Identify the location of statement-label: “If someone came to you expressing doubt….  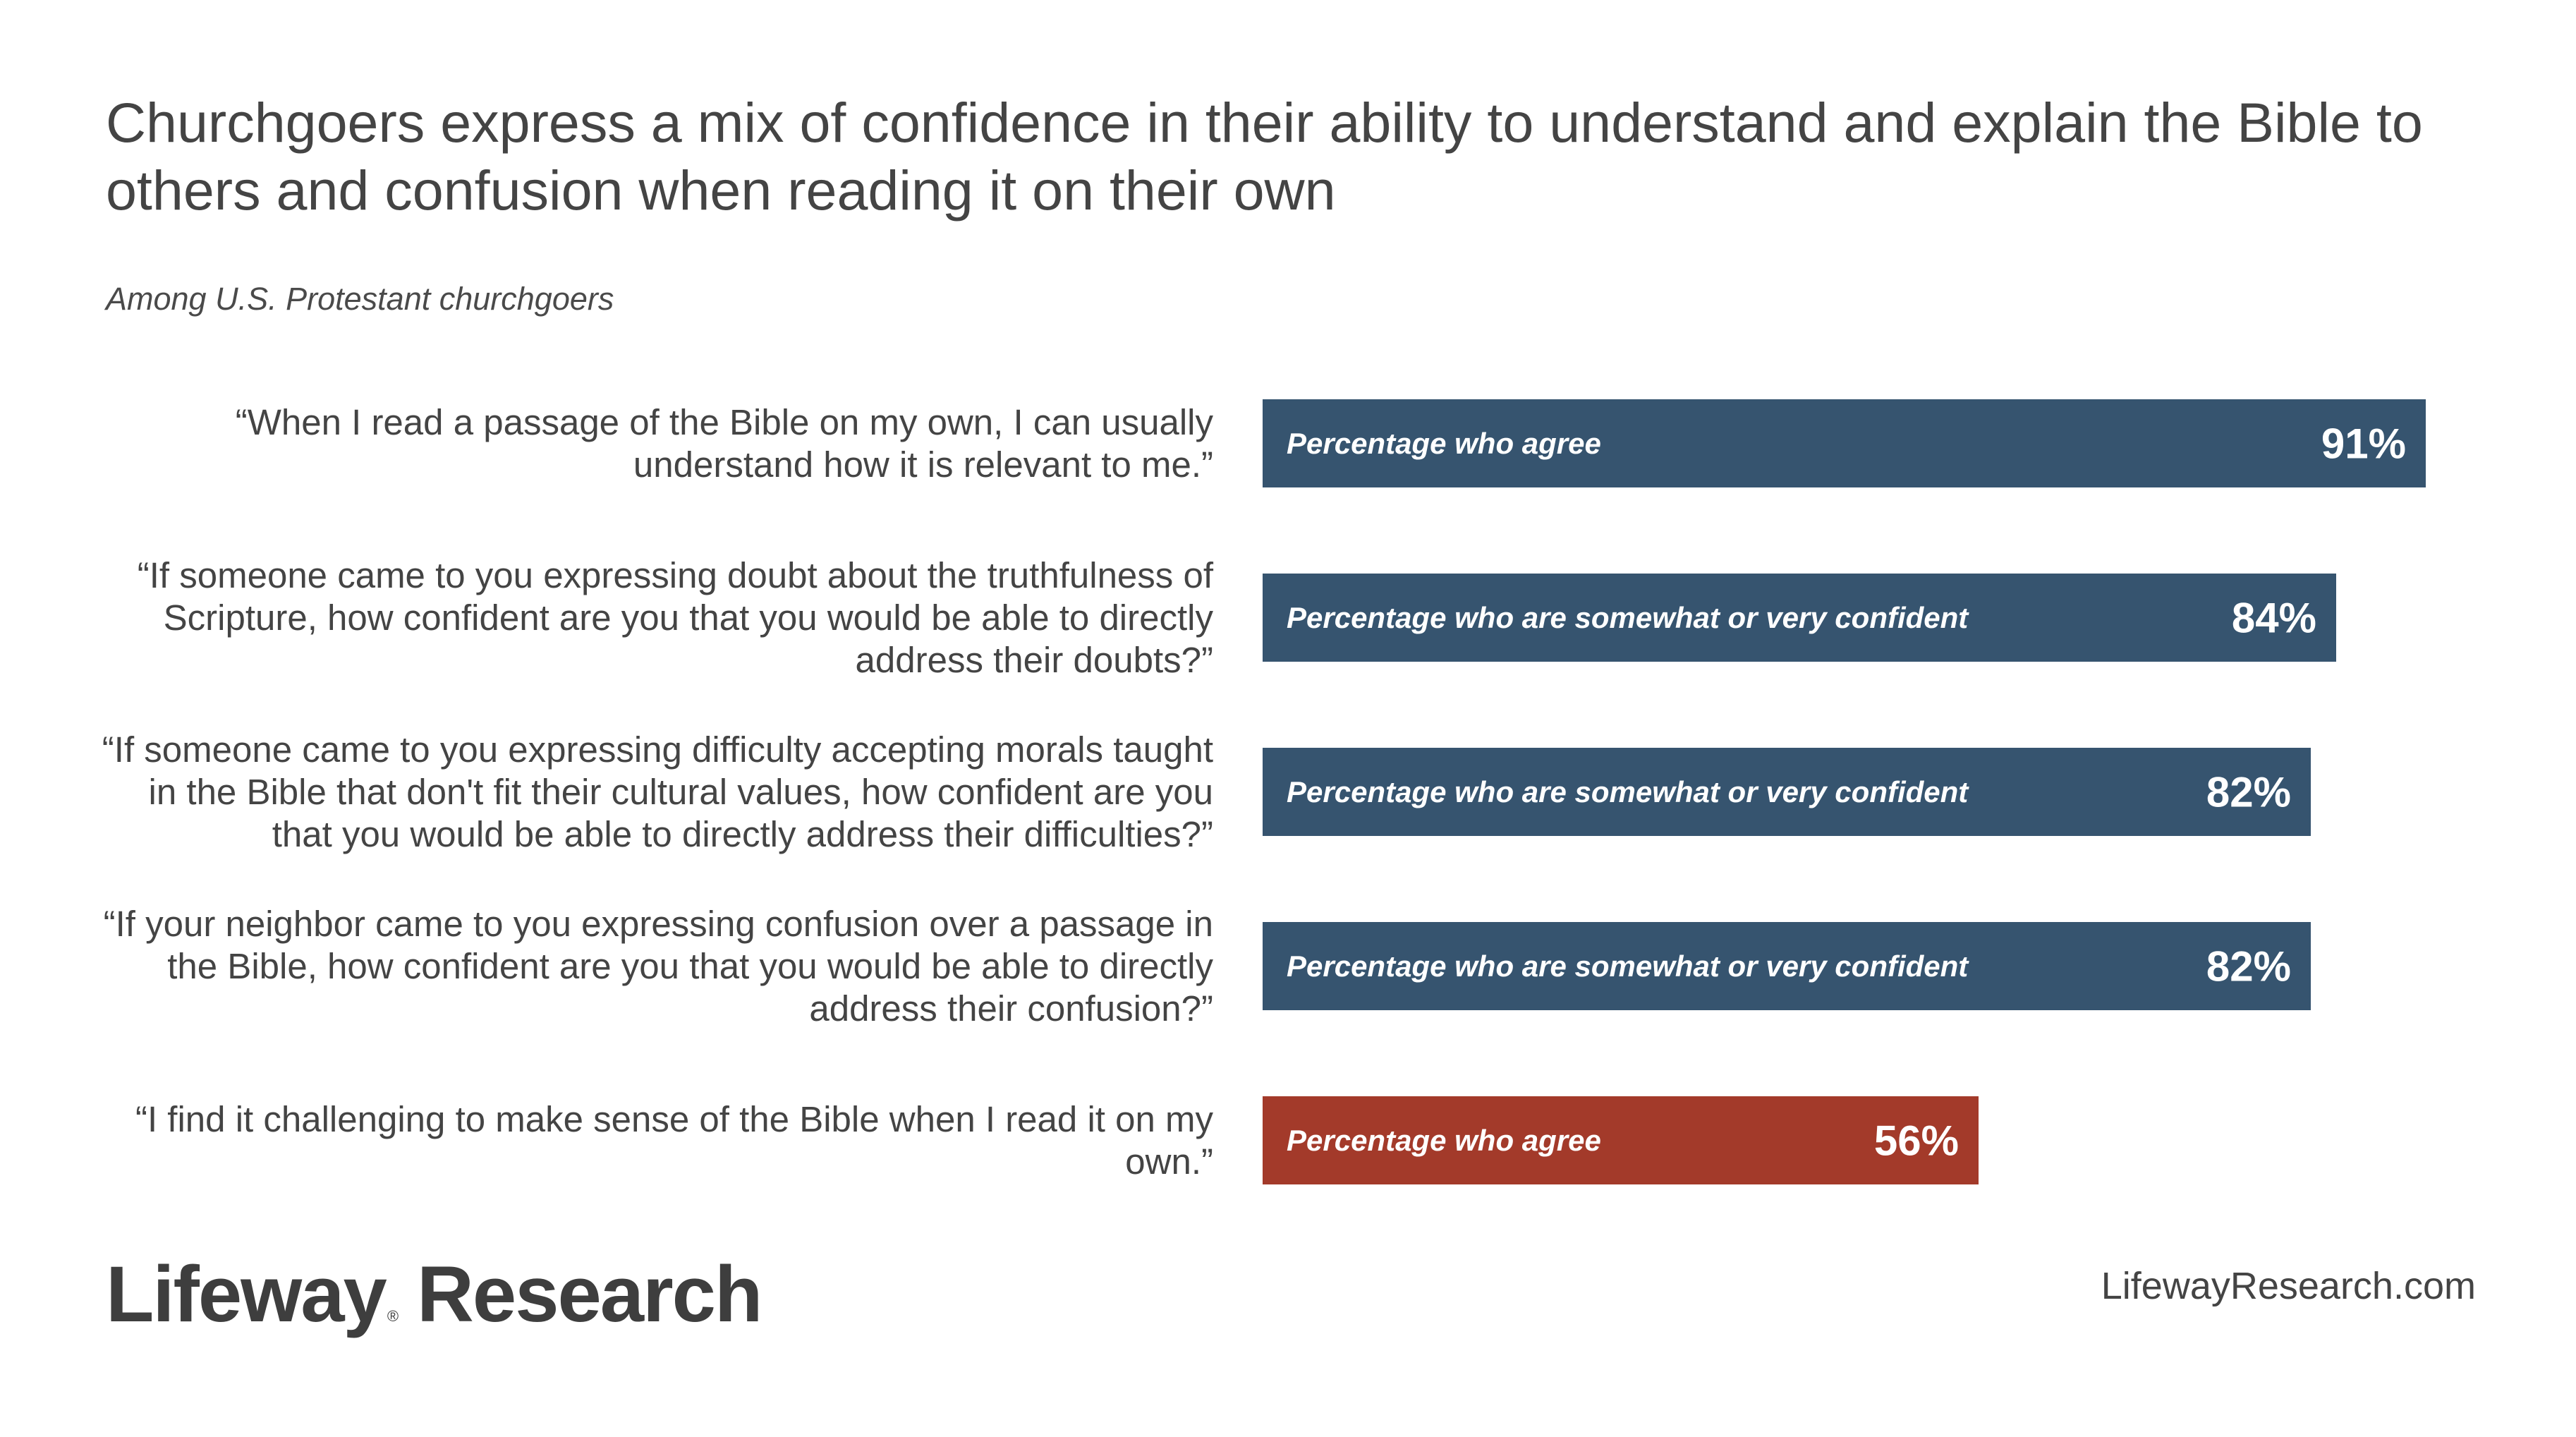
(675, 617).